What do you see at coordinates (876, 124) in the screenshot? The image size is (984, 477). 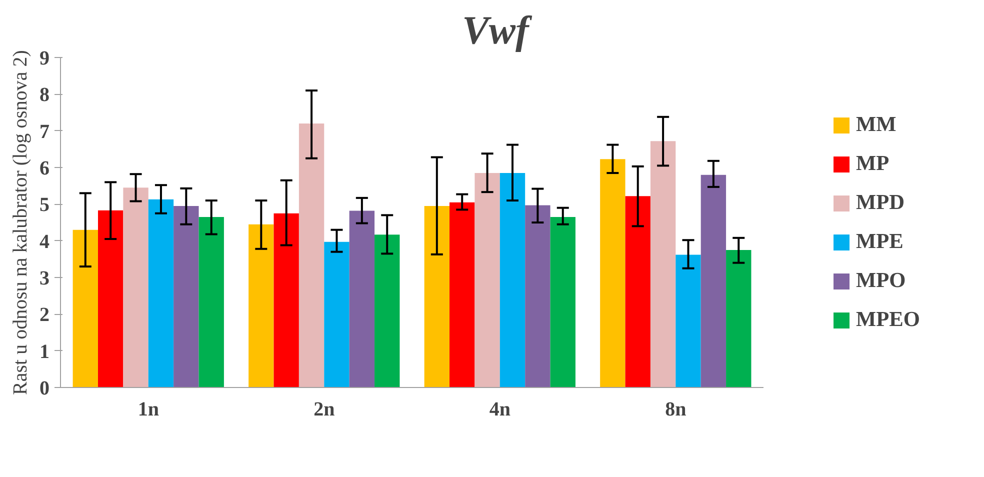 I see `legend-label: MM` at bounding box center [876, 124].